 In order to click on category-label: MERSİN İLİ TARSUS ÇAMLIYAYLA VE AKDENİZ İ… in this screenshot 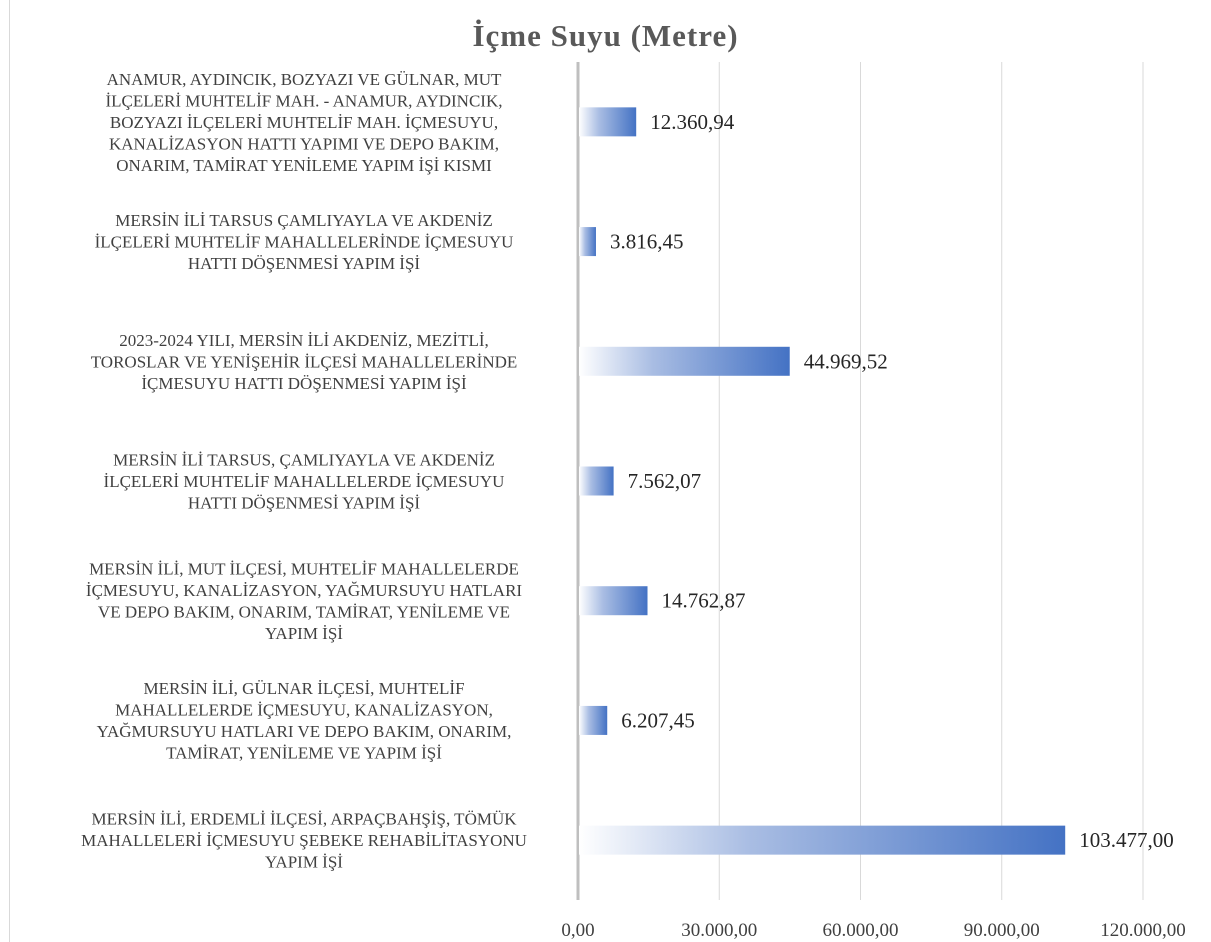, I will do `click(304, 242)`.